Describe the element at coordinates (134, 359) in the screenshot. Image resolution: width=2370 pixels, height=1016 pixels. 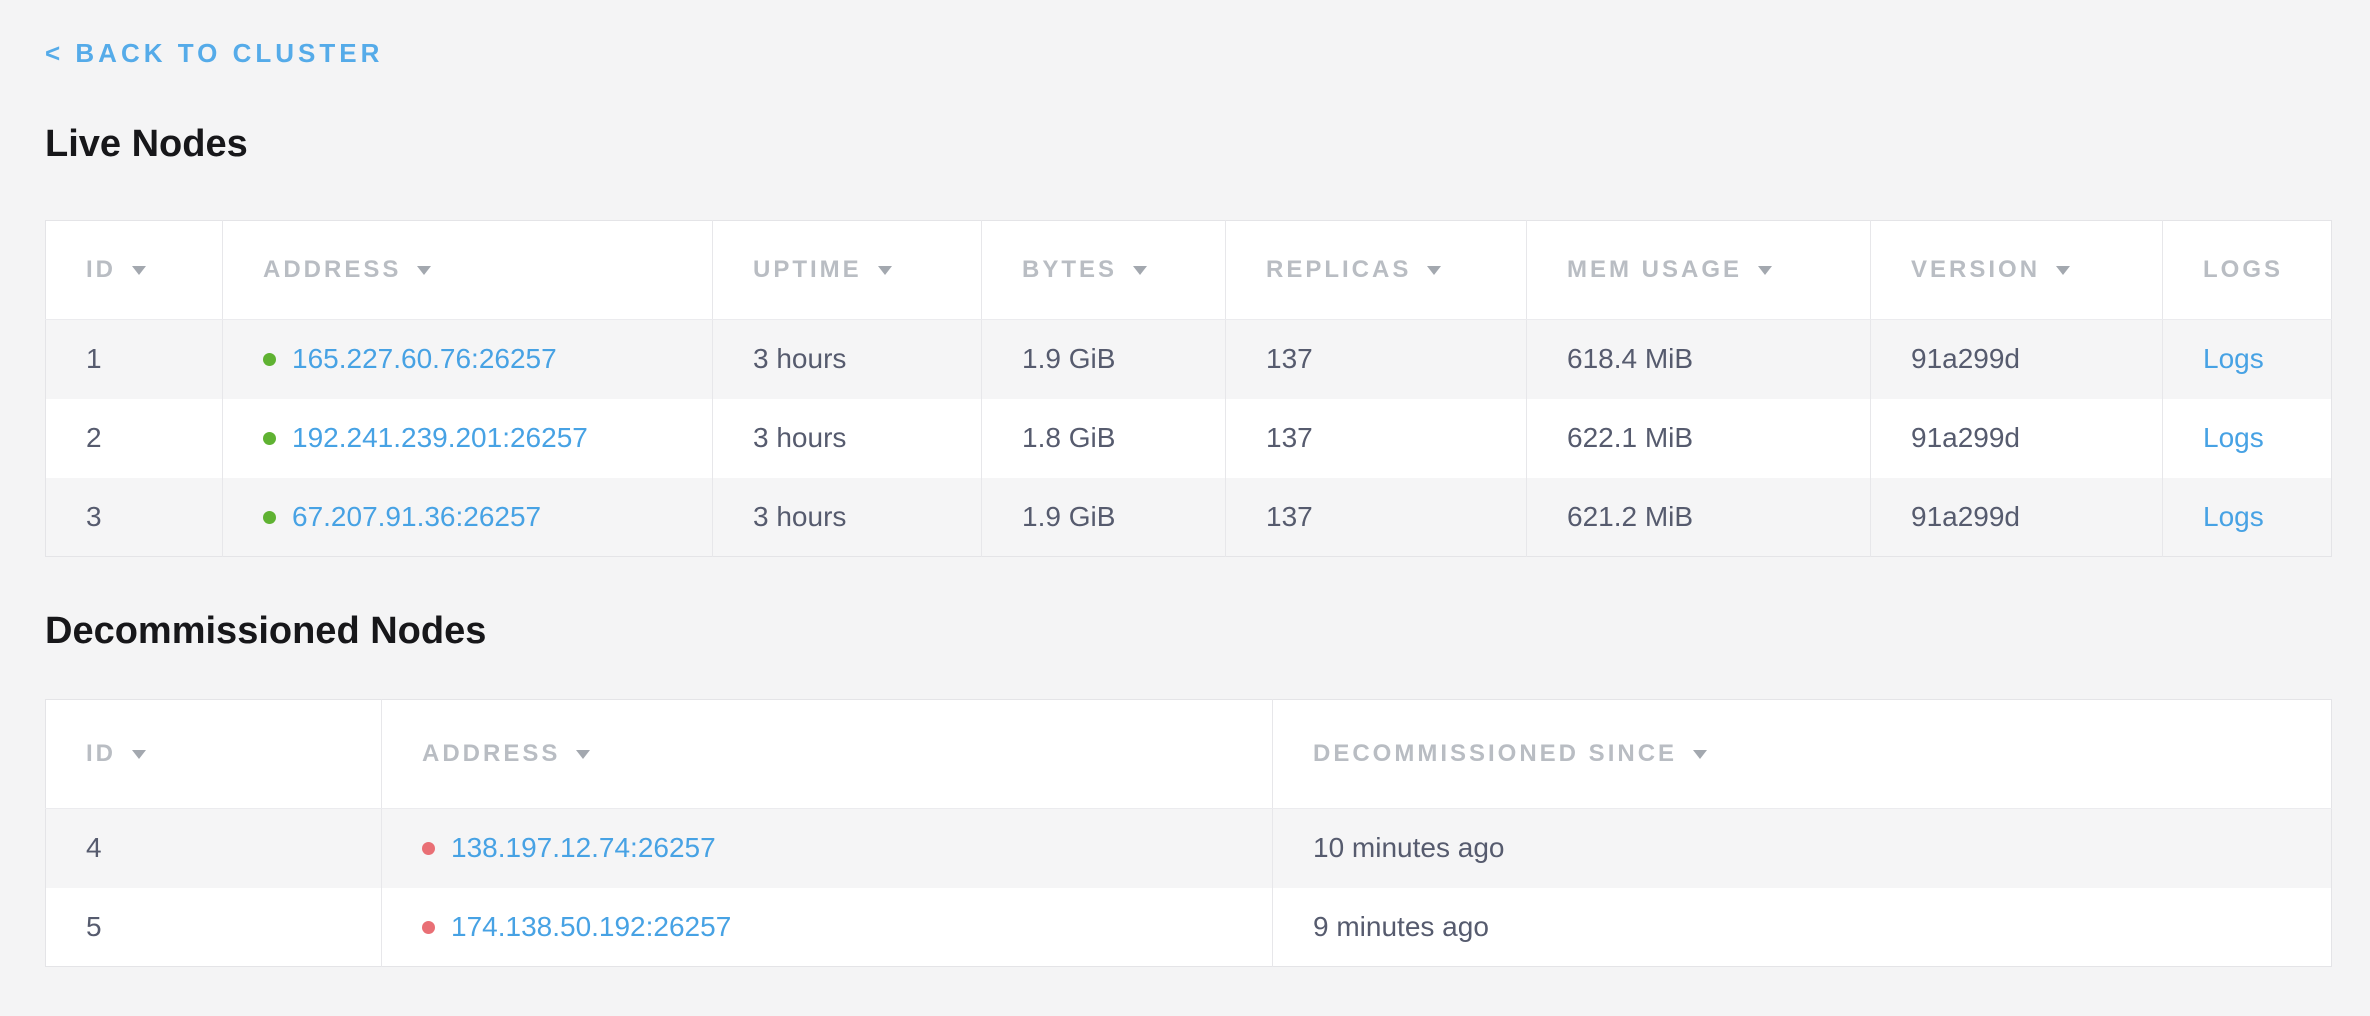
I see `cell-node-id: 1` at that location.